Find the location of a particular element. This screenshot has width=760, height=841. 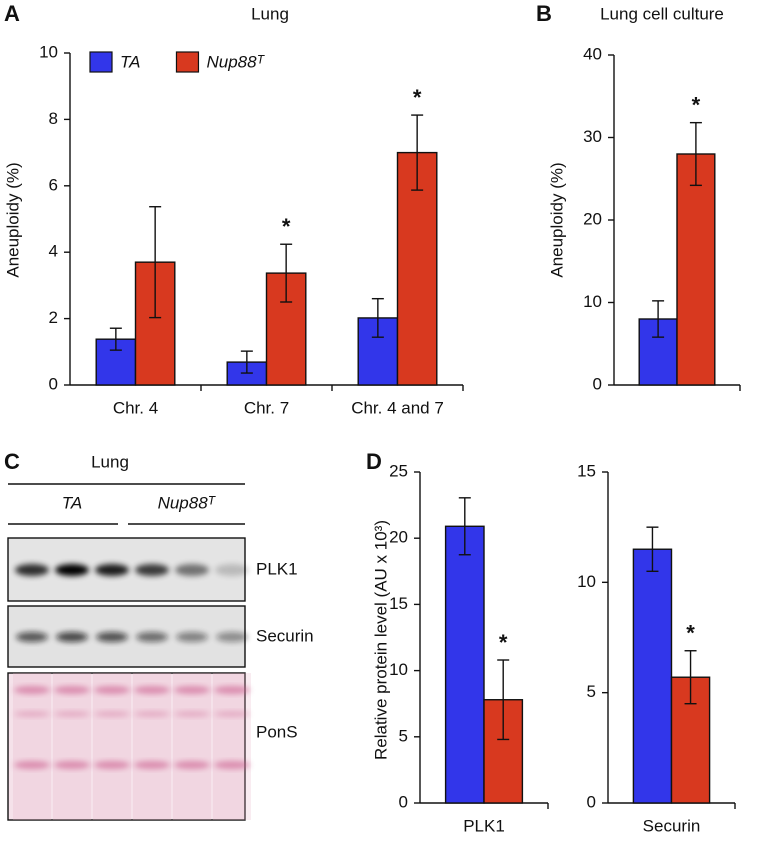

chart-title: Lung is located at coordinates (270, 13).